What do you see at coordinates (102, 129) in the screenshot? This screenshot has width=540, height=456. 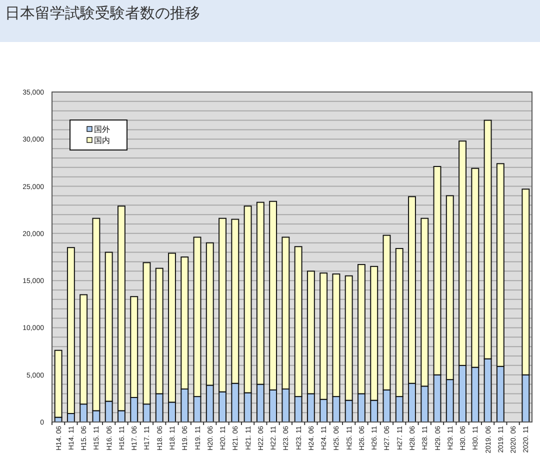 I see `legend-label: 国外` at bounding box center [102, 129].